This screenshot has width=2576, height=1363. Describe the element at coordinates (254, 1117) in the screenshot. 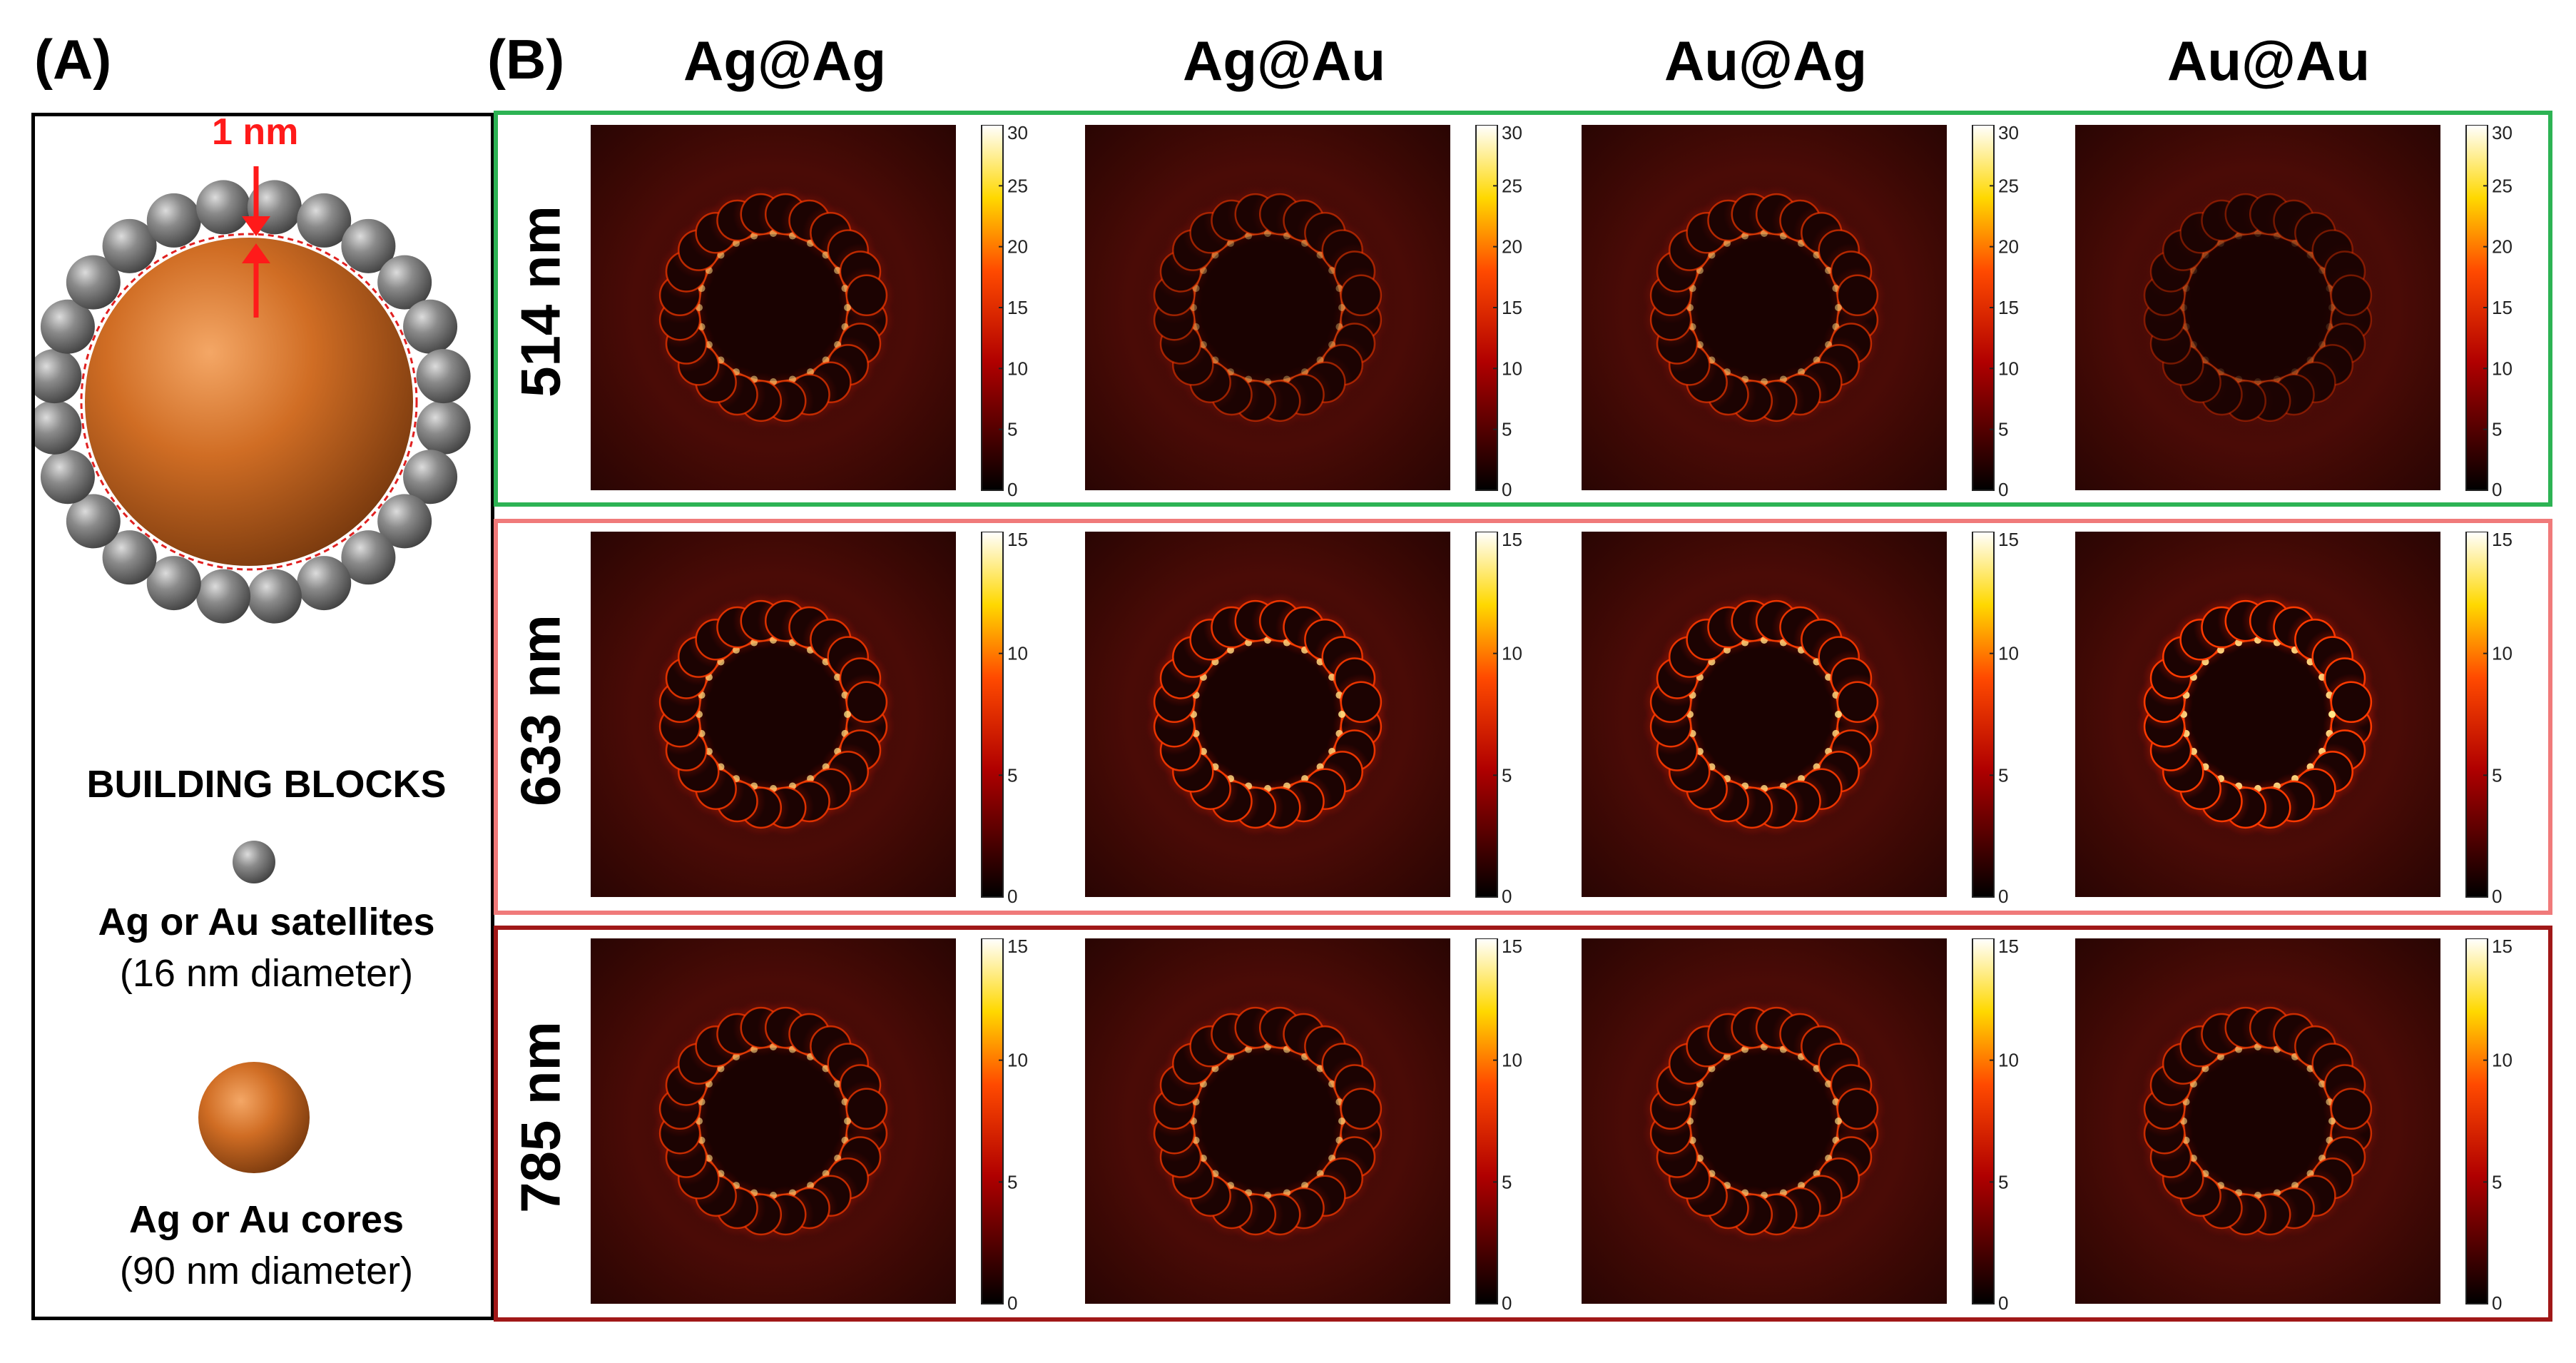

I see `core-icon` at that location.